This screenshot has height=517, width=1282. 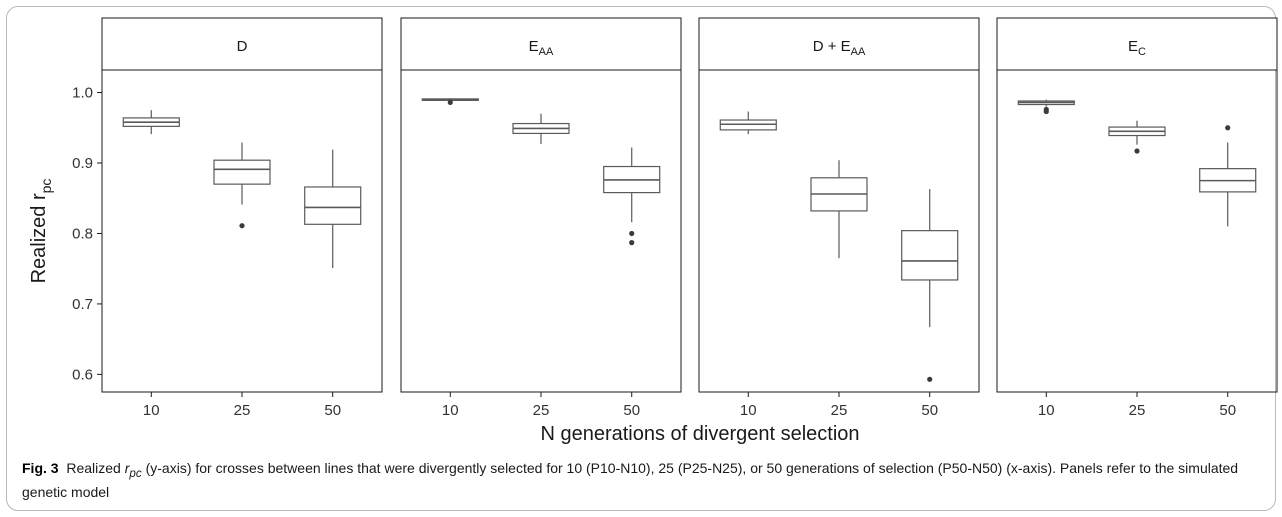 I want to click on box-D+E_AA-10, so click(x=748, y=123).